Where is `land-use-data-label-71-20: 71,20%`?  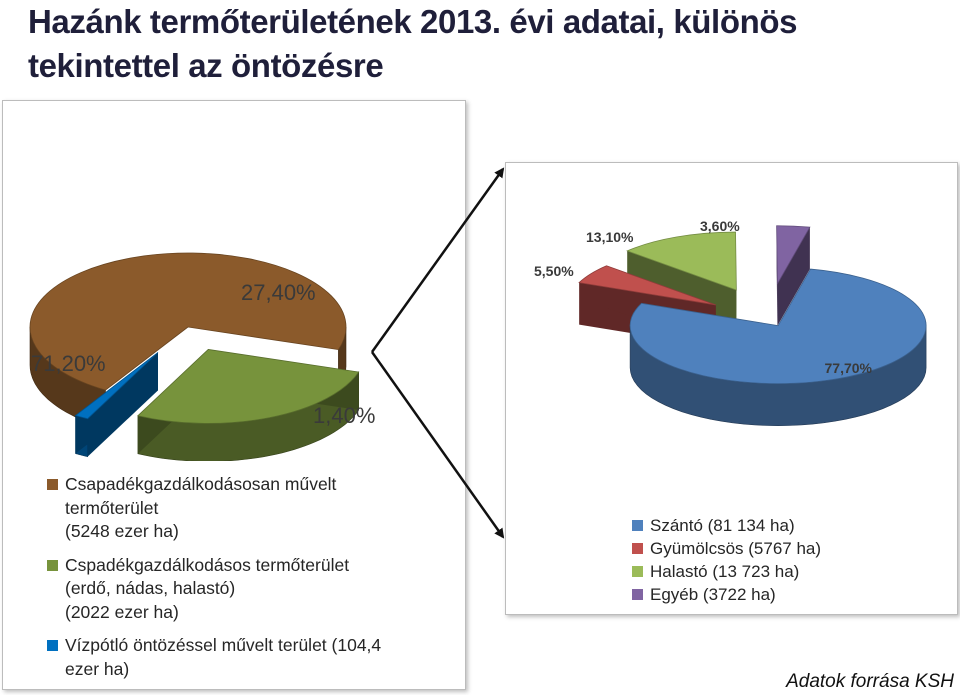 land-use-data-label-71-20: 71,20% is located at coordinates (68, 363).